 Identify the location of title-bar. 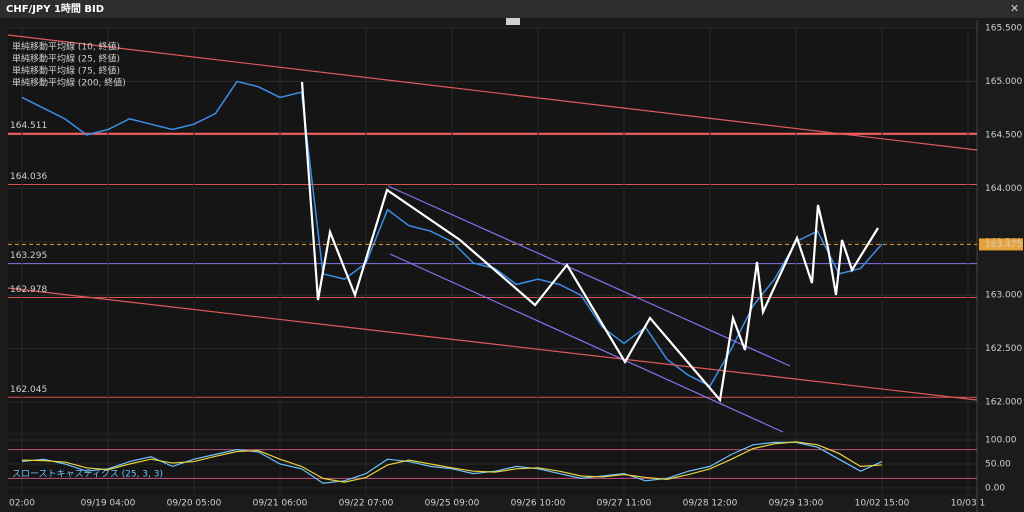
(512, 9).